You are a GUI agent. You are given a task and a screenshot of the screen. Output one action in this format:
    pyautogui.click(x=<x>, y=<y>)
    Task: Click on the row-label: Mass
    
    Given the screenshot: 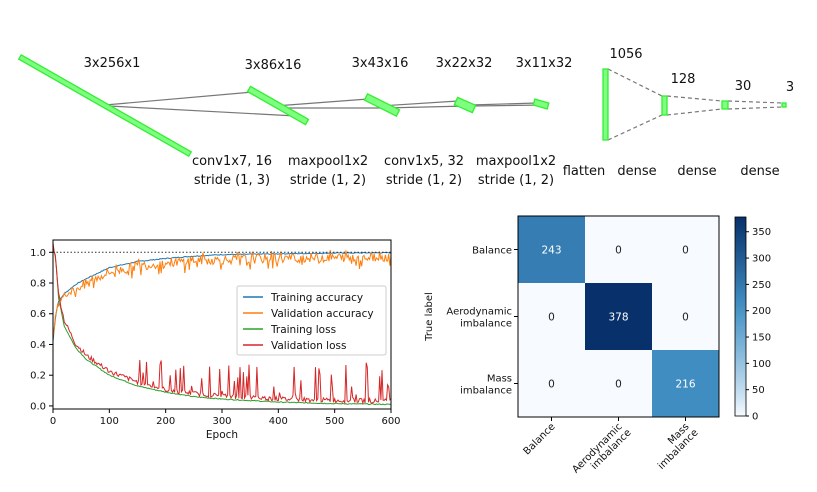 What is the action you would take?
    pyautogui.click(x=499, y=379)
    